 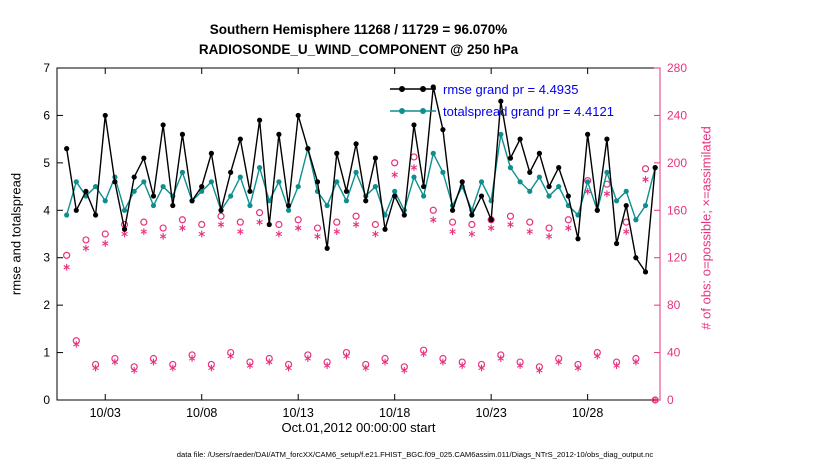 What do you see at coordinates (674, 305) in the screenshot?
I see `svg-text: 80` at bounding box center [674, 305].